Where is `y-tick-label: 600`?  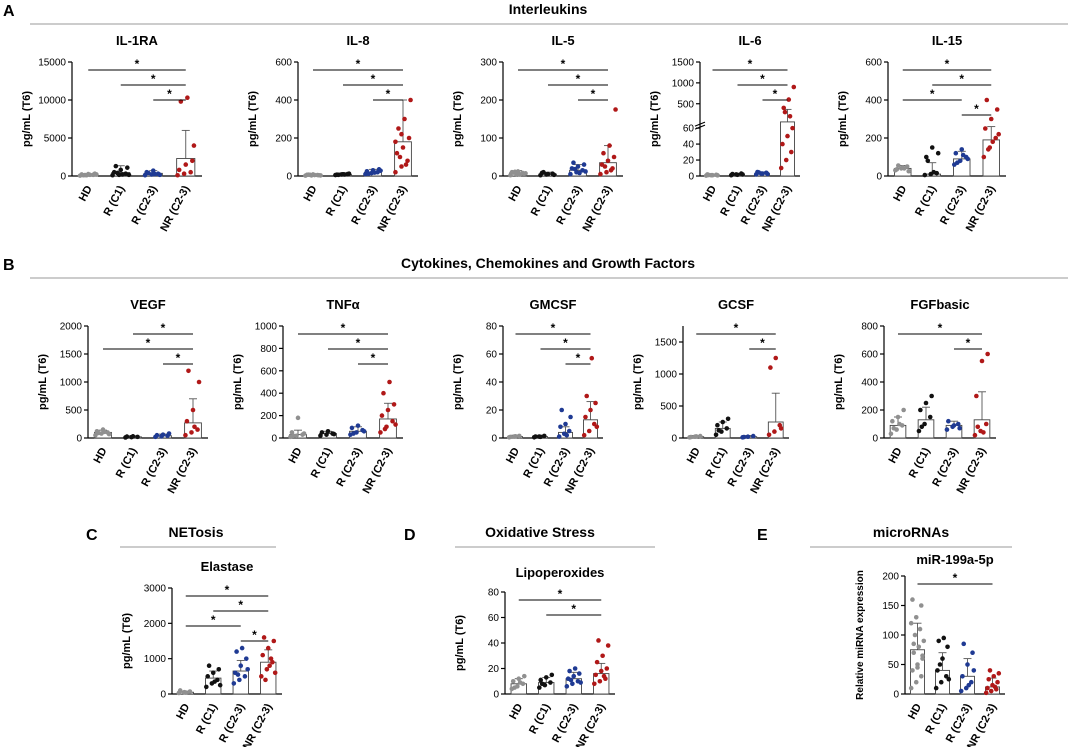
y-tick-label: 600 is located at coordinates (869, 355).